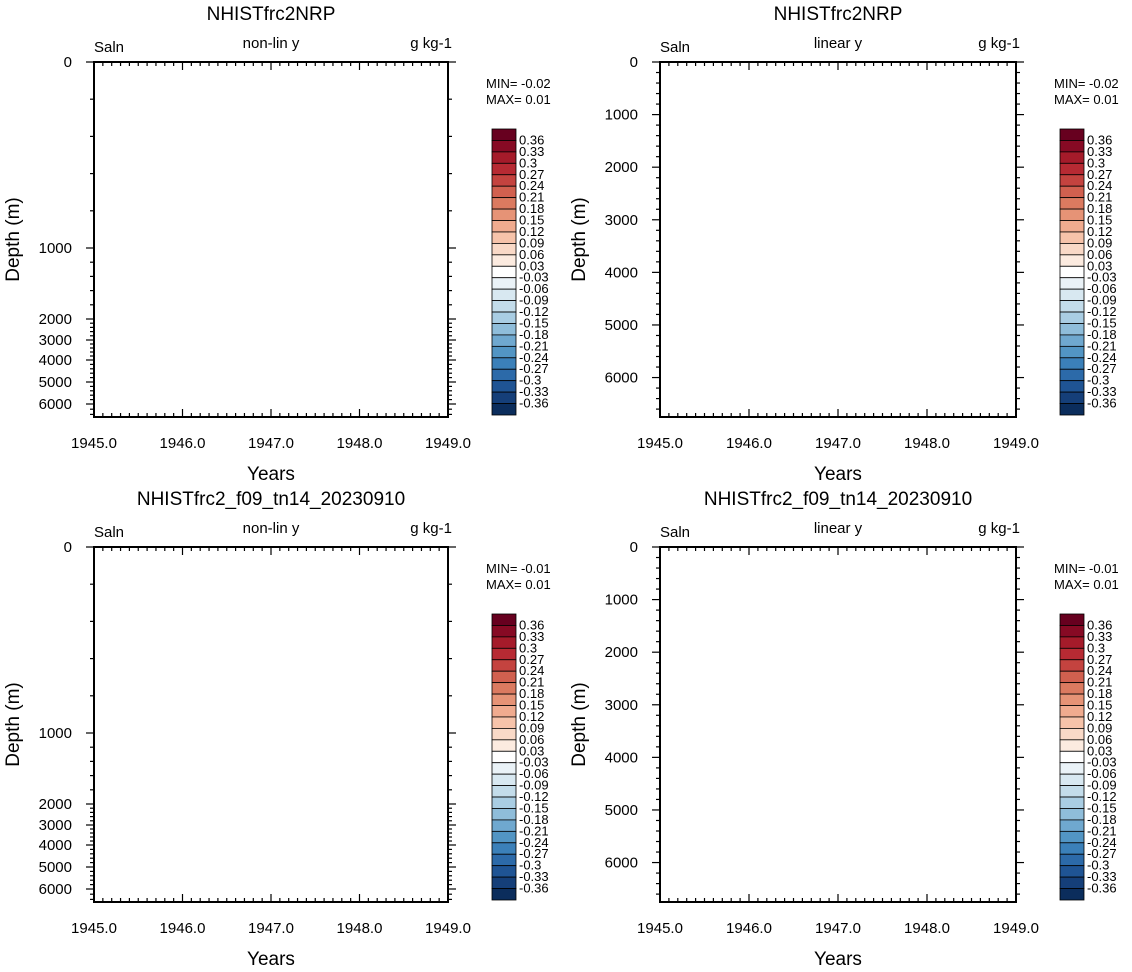 The image size is (1132, 972). Describe the element at coordinates (55, 889) in the screenshot. I see `y-tick-label: 6000` at that location.